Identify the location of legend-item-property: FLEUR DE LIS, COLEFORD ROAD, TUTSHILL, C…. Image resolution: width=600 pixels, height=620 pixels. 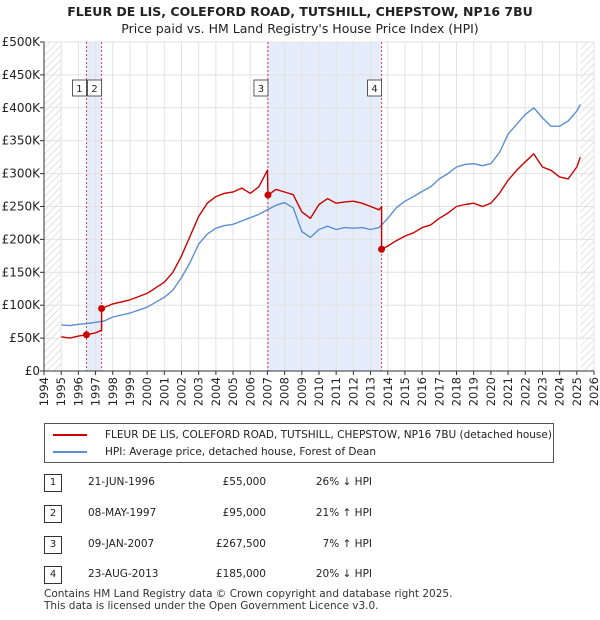
(302, 435).